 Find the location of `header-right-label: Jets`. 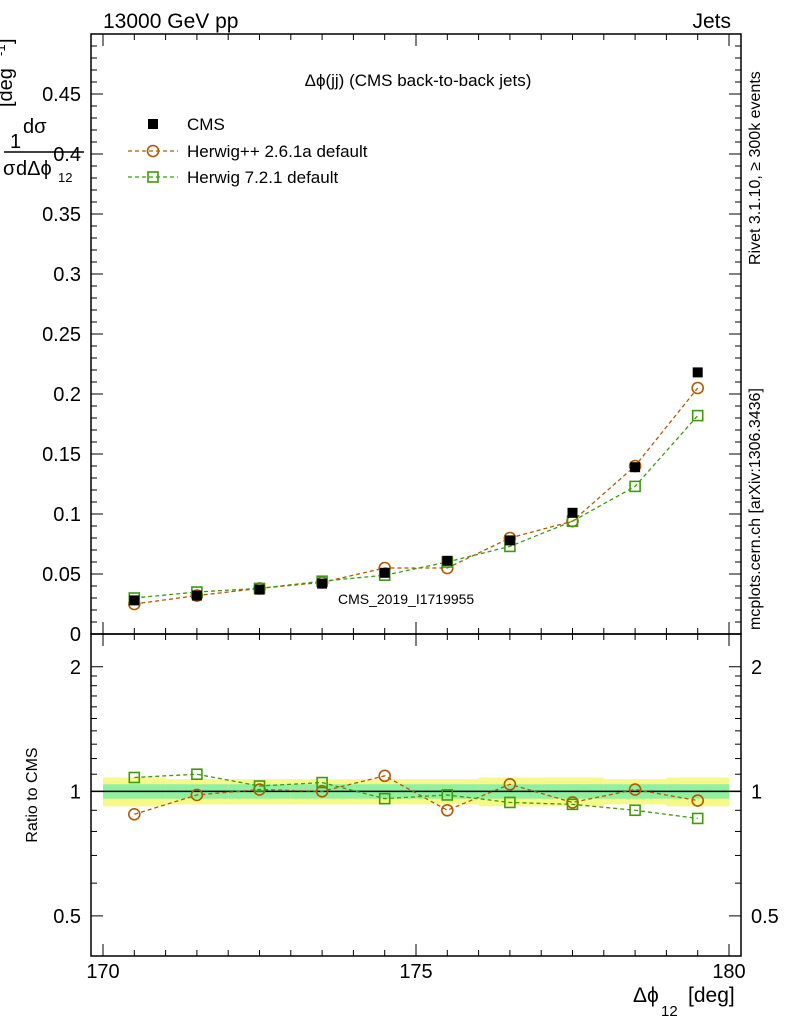

header-right-label: Jets is located at coordinates (711, 21).